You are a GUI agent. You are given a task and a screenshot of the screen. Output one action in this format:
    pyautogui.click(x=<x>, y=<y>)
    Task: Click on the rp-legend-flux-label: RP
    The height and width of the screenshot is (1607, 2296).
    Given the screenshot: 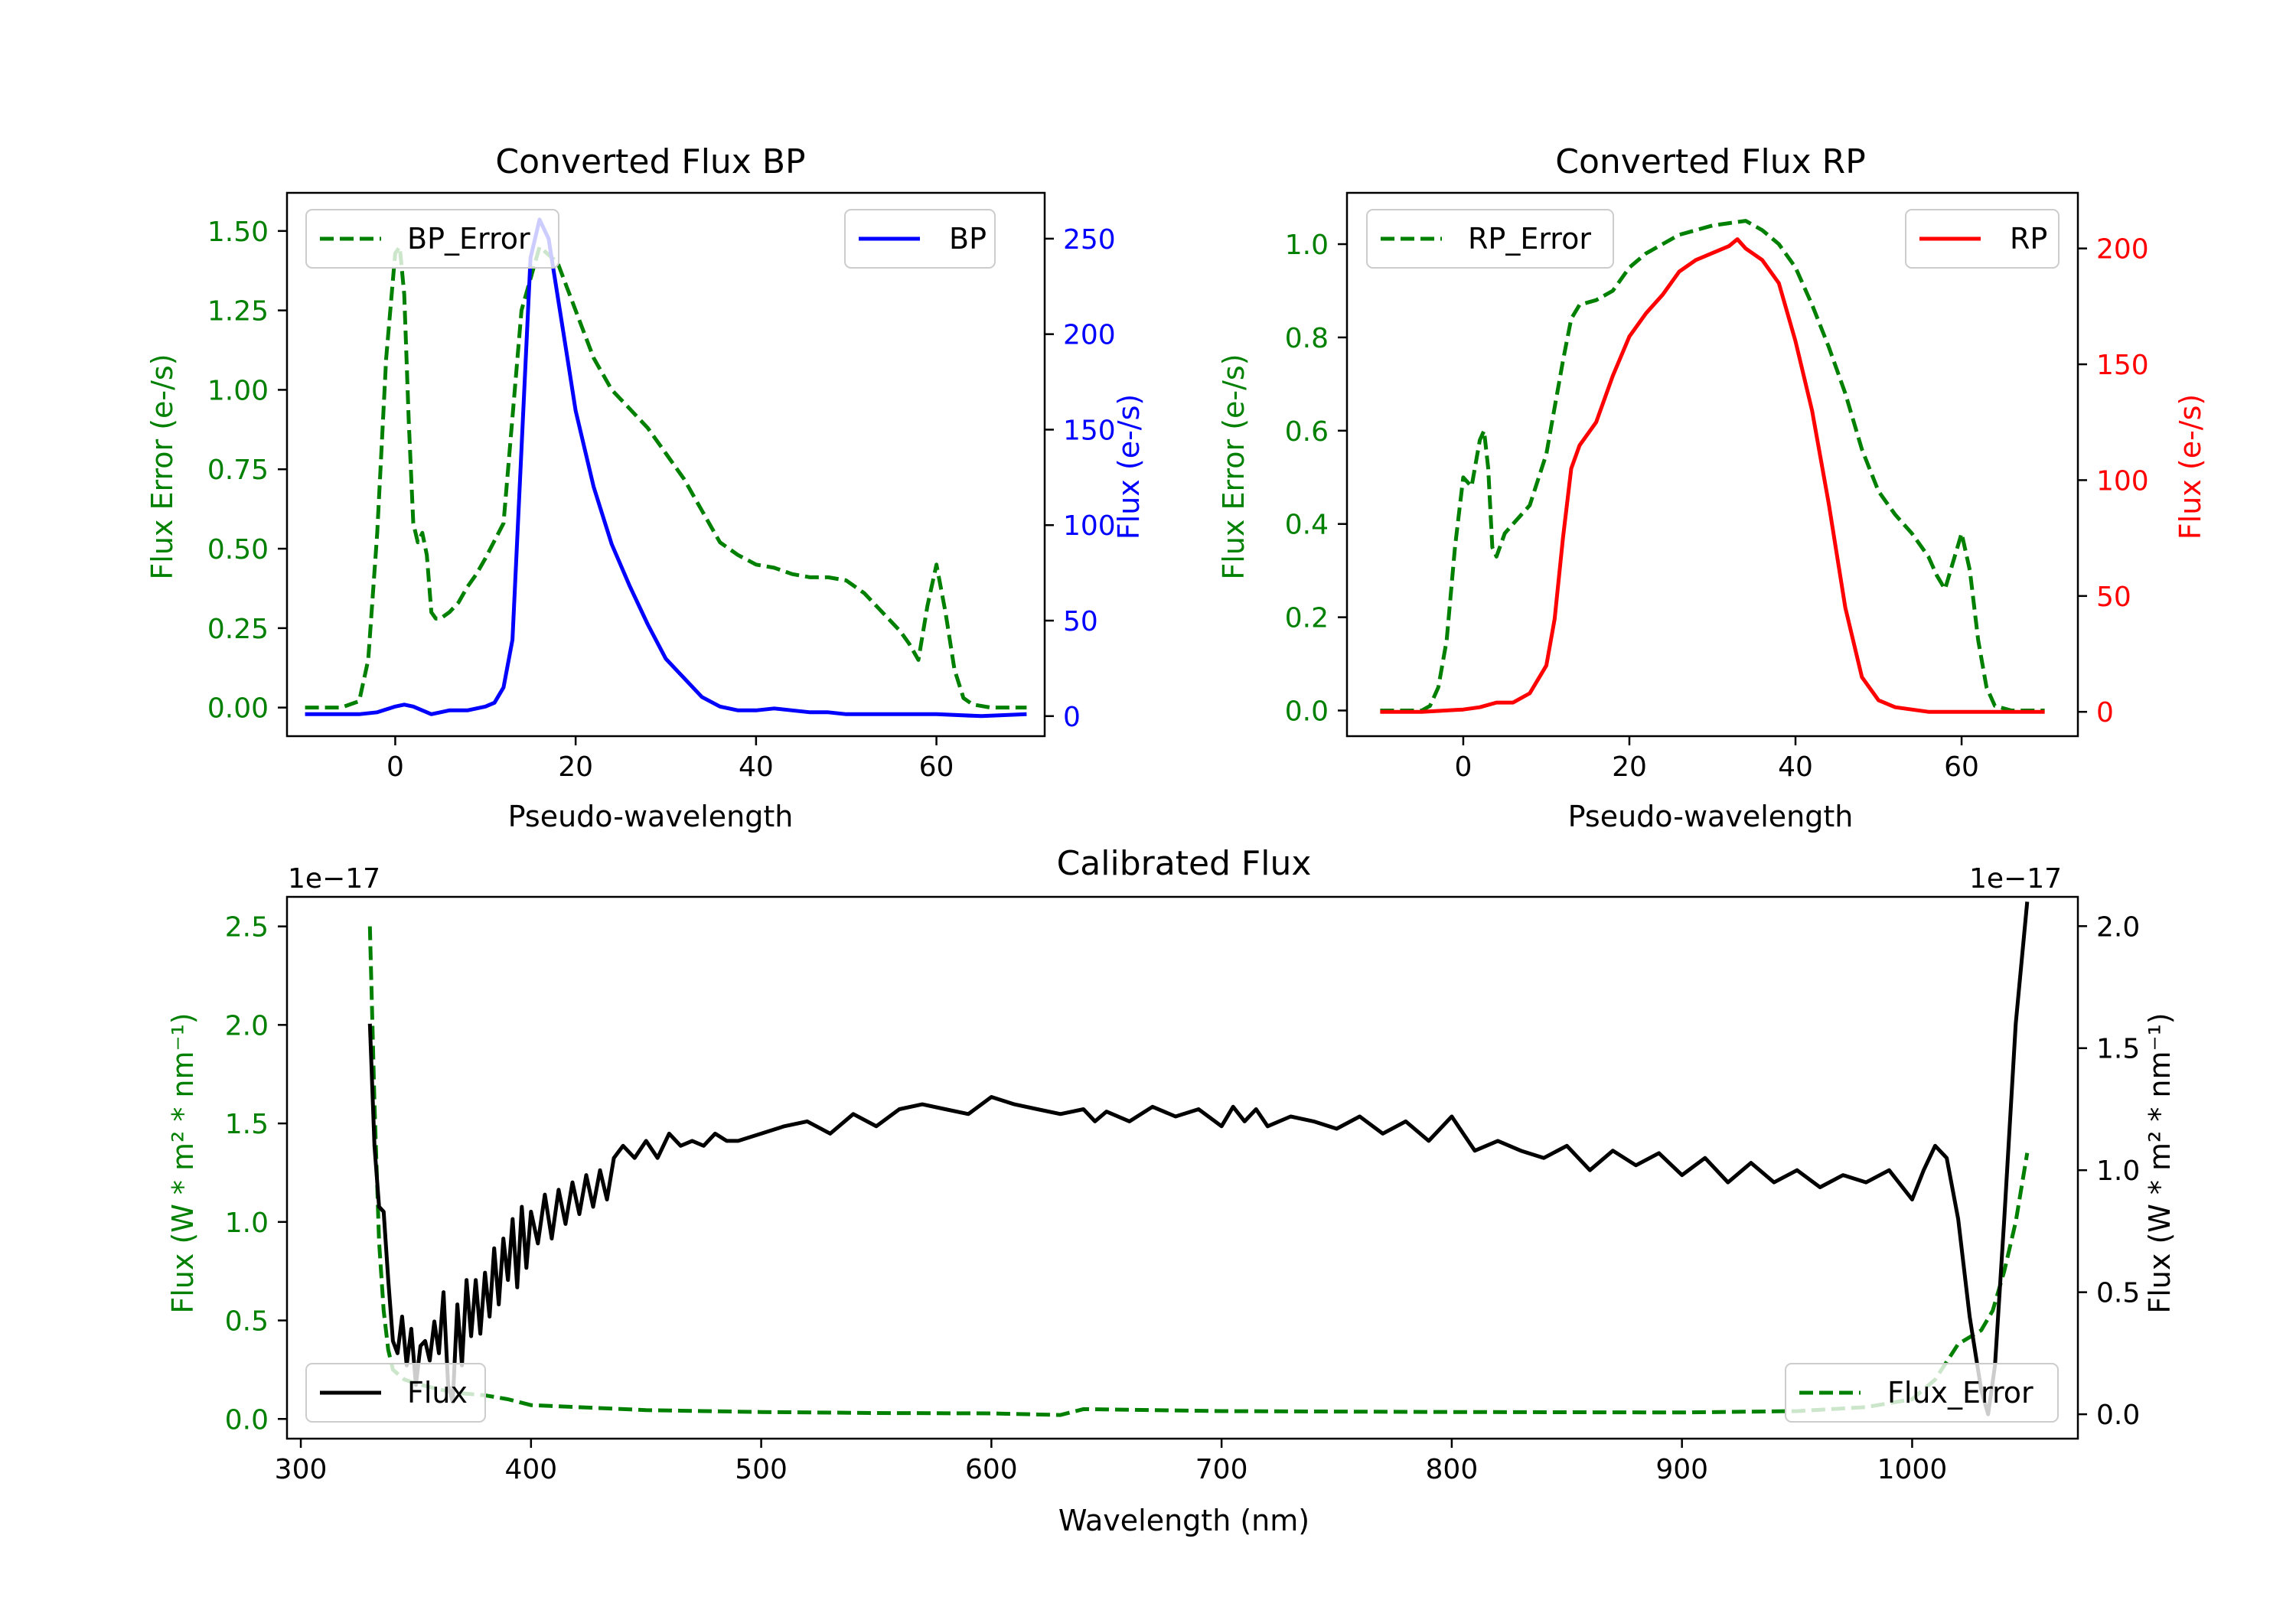 What is the action you would take?
    pyautogui.click(x=2028, y=239)
    